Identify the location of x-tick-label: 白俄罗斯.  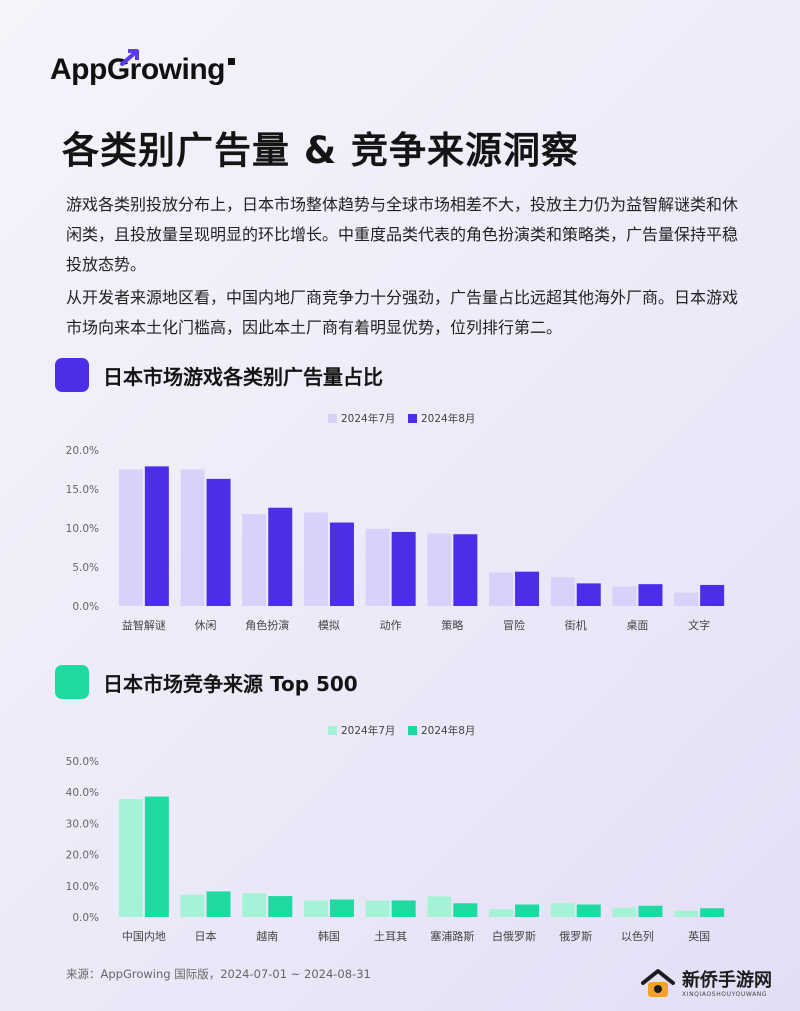
(514, 936).